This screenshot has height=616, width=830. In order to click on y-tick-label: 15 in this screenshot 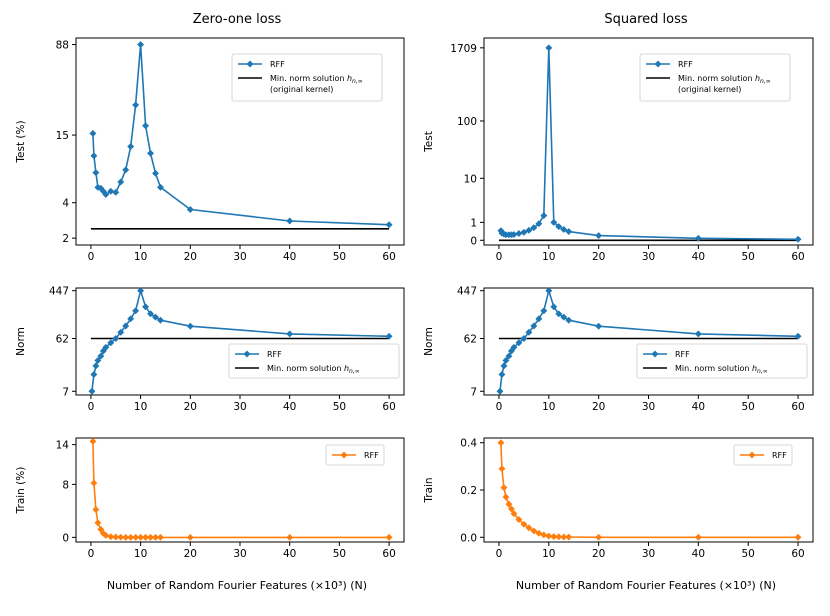, I will do `click(62, 136)`.